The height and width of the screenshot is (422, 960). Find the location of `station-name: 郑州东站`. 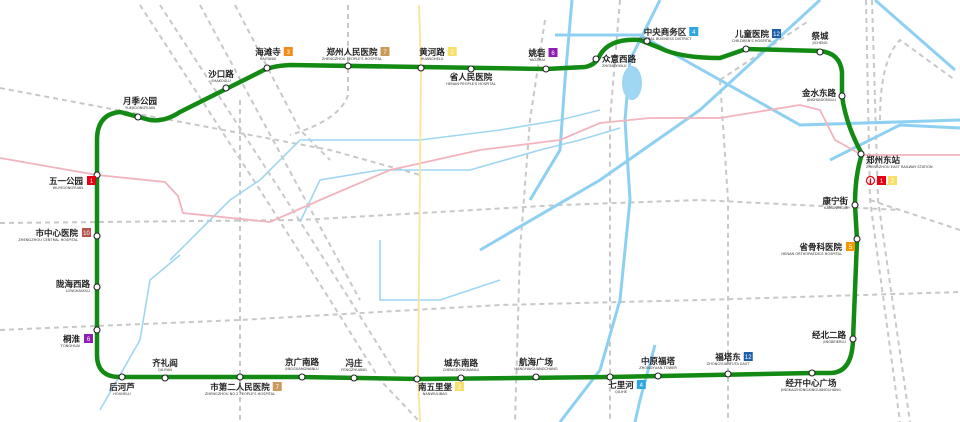

station-name: 郑州东站 is located at coordinates (883, 160).